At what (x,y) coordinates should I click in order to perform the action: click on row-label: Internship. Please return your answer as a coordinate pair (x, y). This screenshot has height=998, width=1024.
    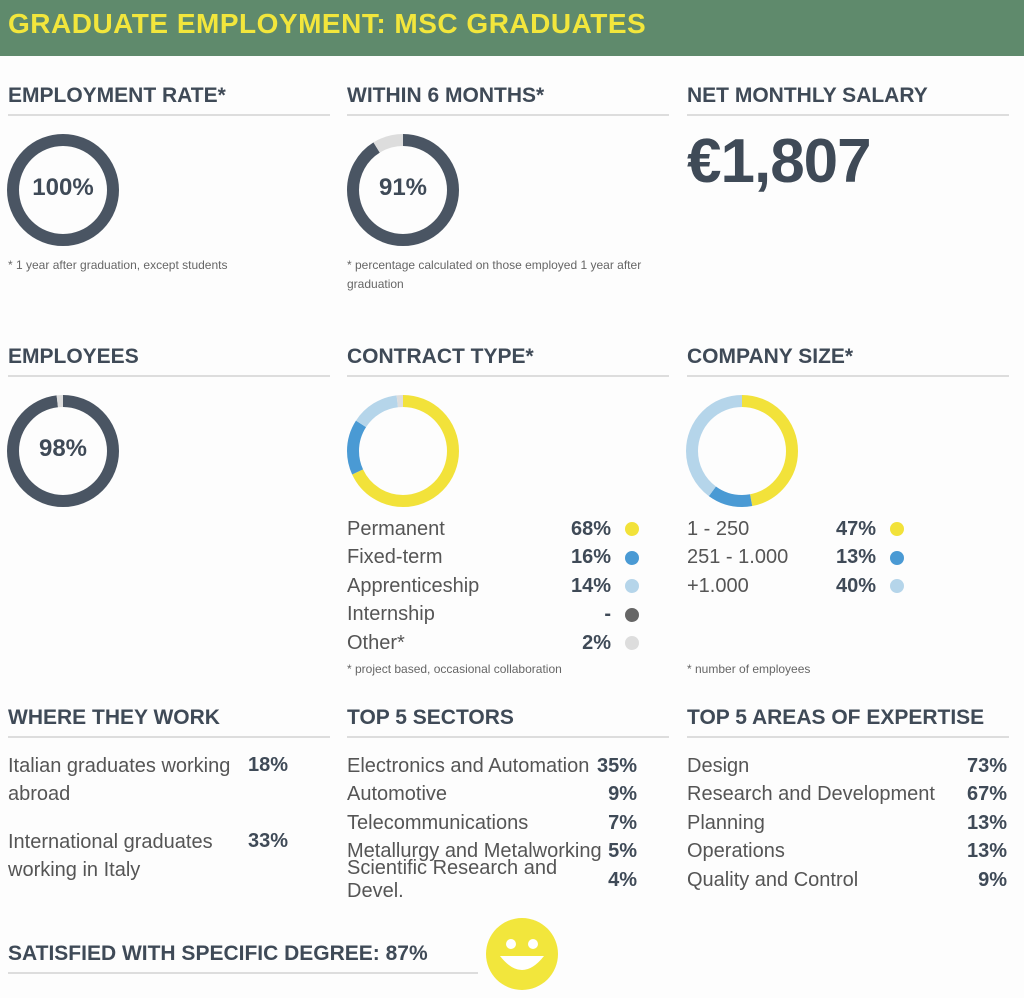
    Looking at the image, I should click on (391, 614).